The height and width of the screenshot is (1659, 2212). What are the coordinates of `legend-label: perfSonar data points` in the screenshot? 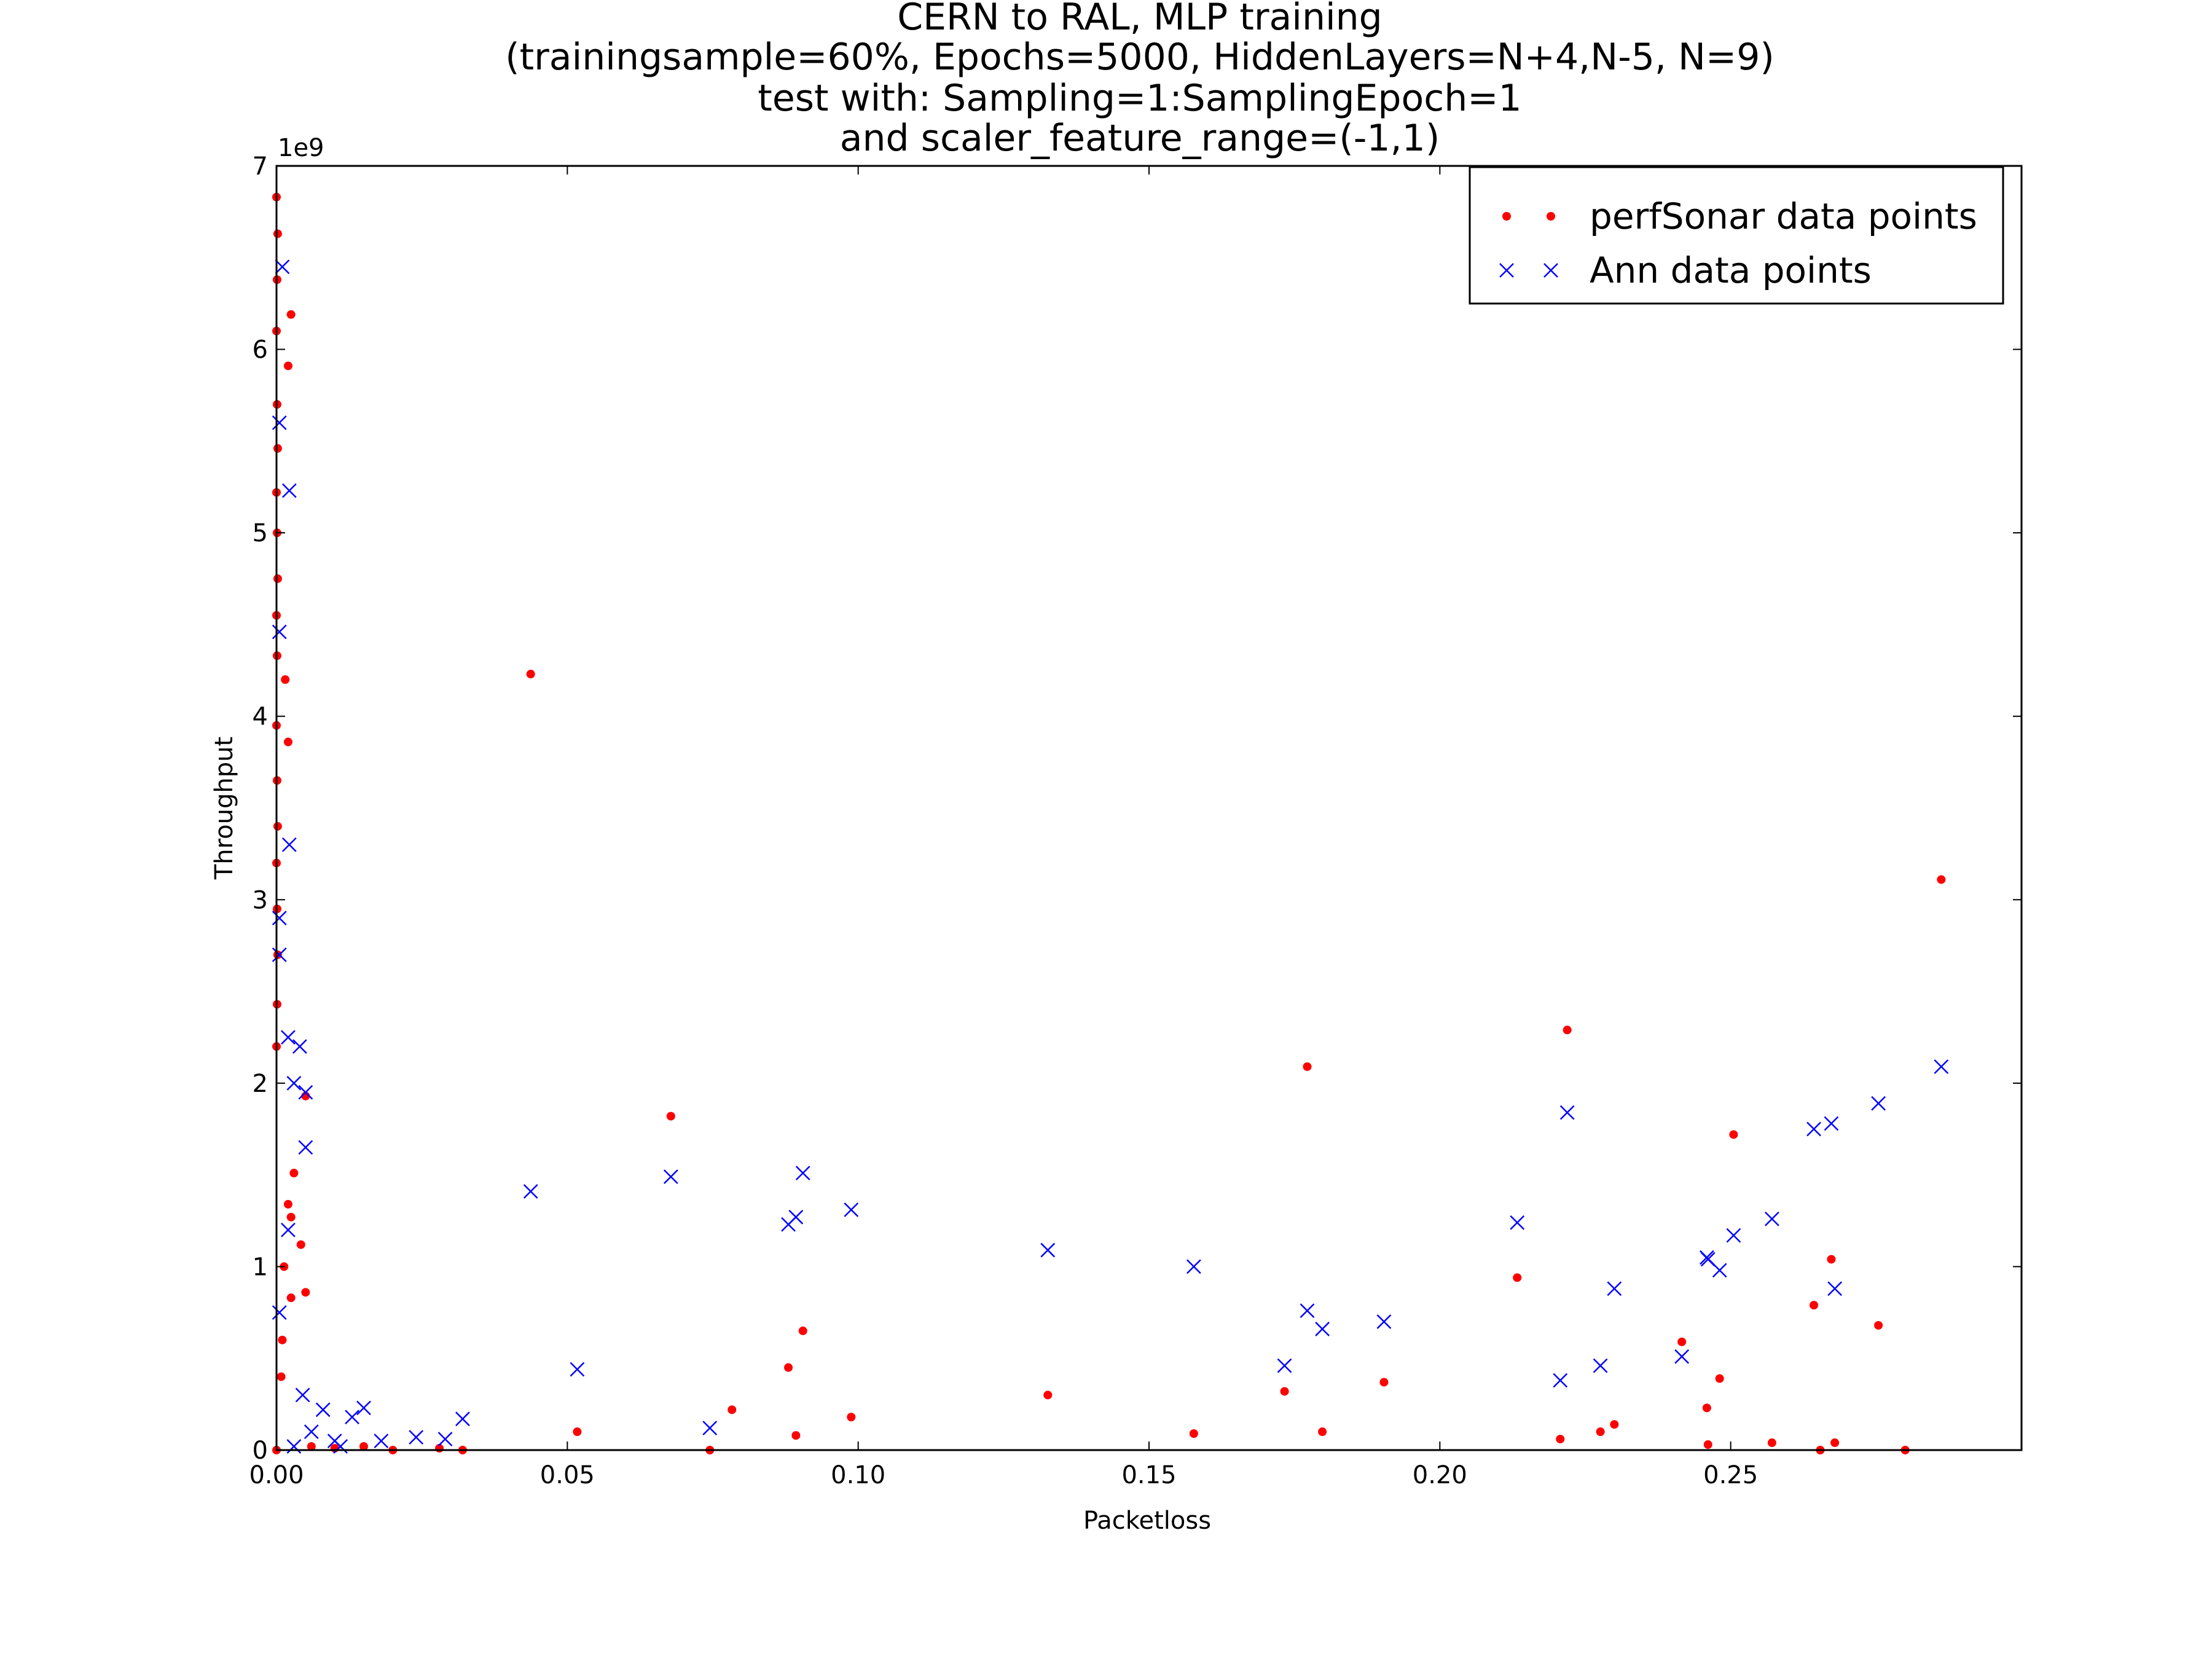 It's located at (1783, 216).